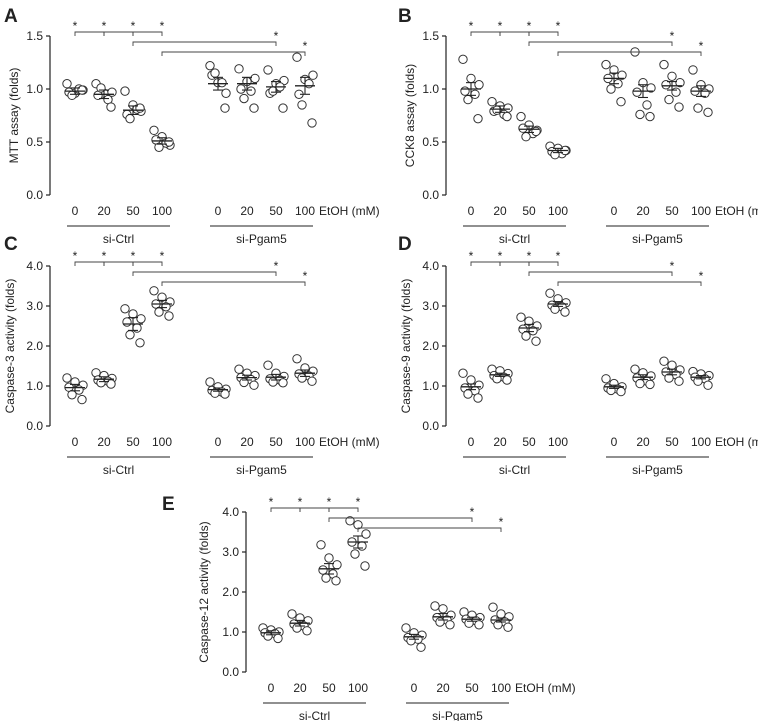  Describe the element at coordinates (168, 504) in the screenshot. I see `panel-letter: E` at that location.